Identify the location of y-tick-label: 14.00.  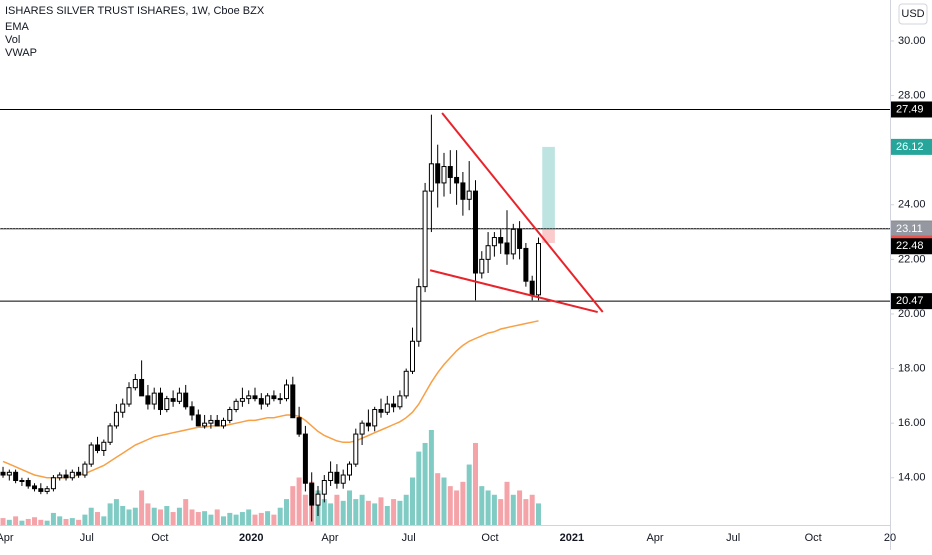
(912, 478).